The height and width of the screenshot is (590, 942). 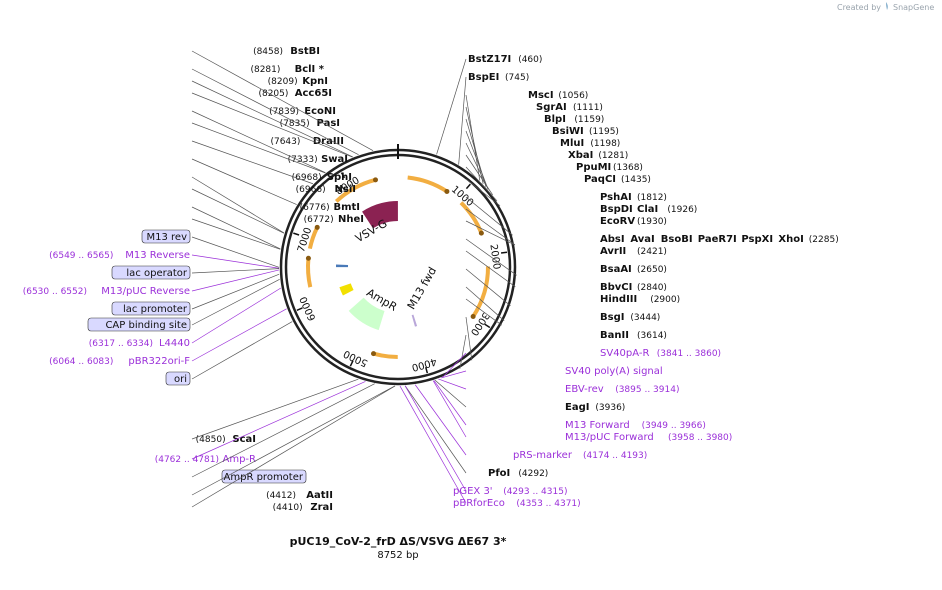 What do you see at coordinates (597, 425) in the screenshot?
I see `site-label-m13-forward: M13 Forward` at bounding box center [597, 425].